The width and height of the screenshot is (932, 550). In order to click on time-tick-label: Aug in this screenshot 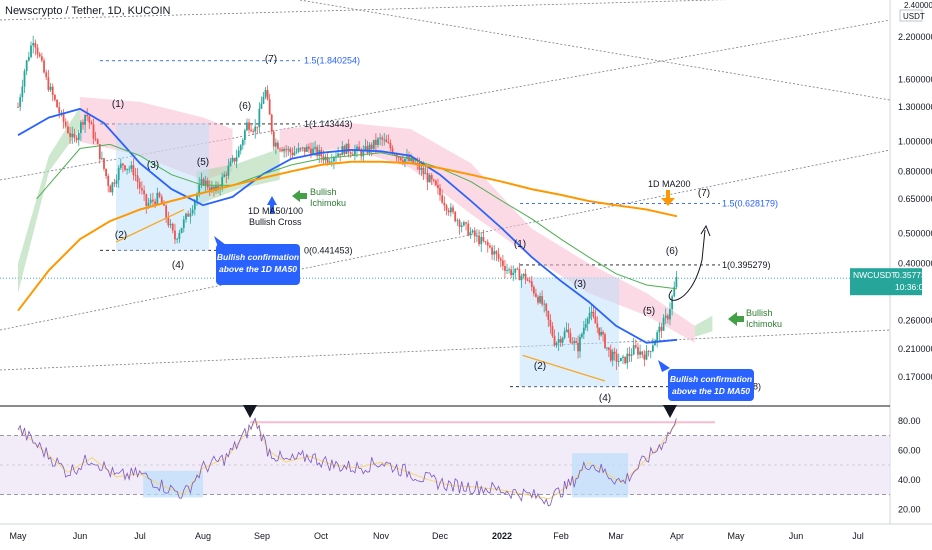, I will do `click(203, 536)`.